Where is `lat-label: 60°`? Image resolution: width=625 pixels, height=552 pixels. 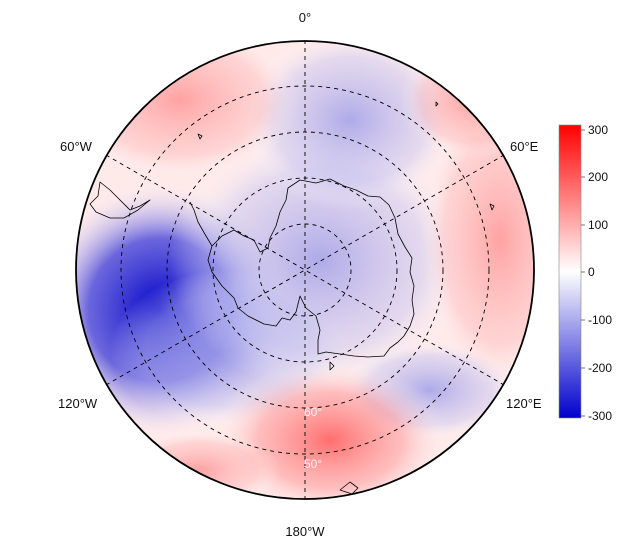 lat-label: 60° is located at coordinates (313, 412).